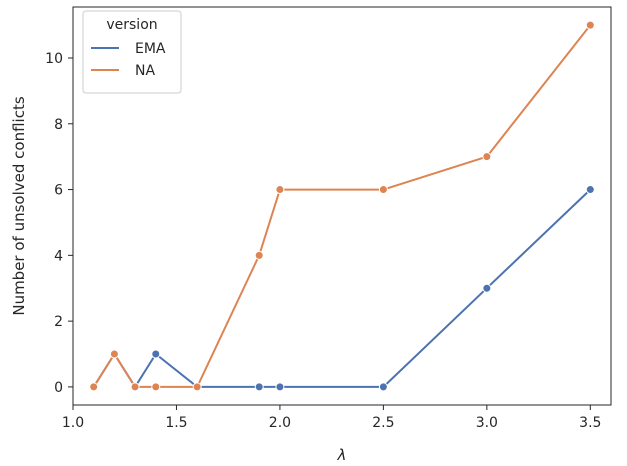 The image size is (627, 466). I want to click on legend-title: version, so click(131, 25).